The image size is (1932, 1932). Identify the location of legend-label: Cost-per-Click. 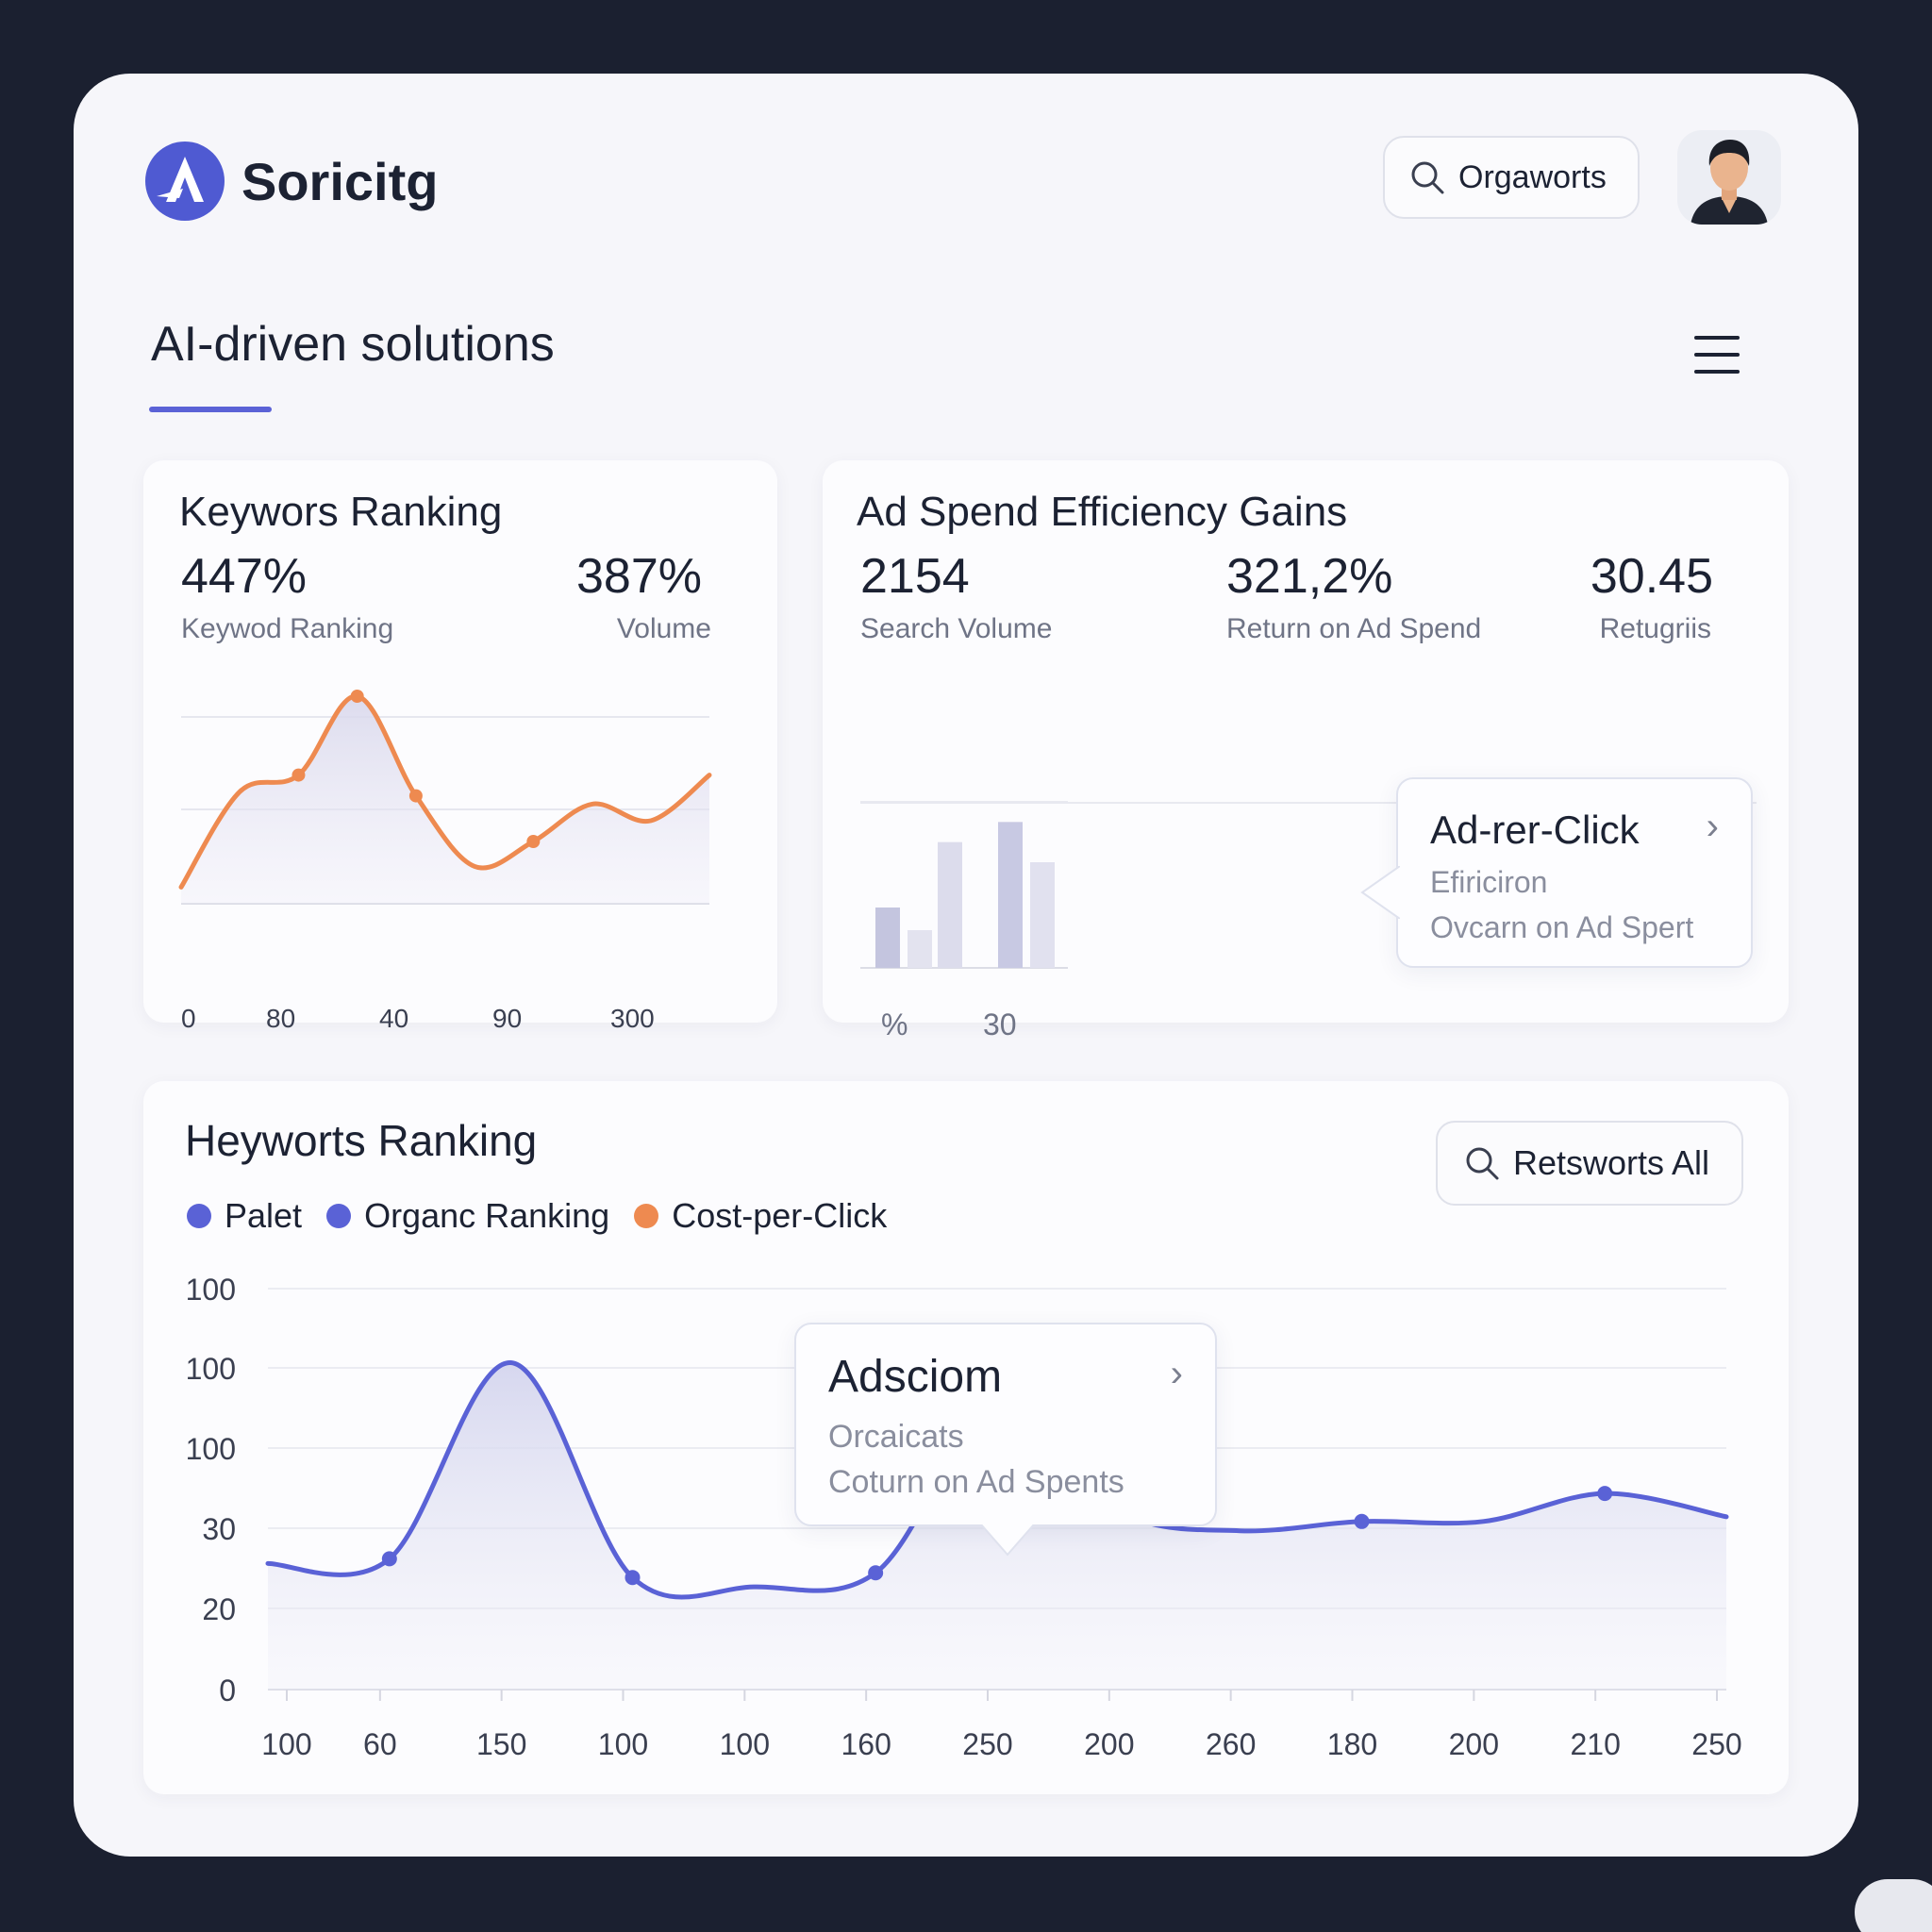
(780, 1216).